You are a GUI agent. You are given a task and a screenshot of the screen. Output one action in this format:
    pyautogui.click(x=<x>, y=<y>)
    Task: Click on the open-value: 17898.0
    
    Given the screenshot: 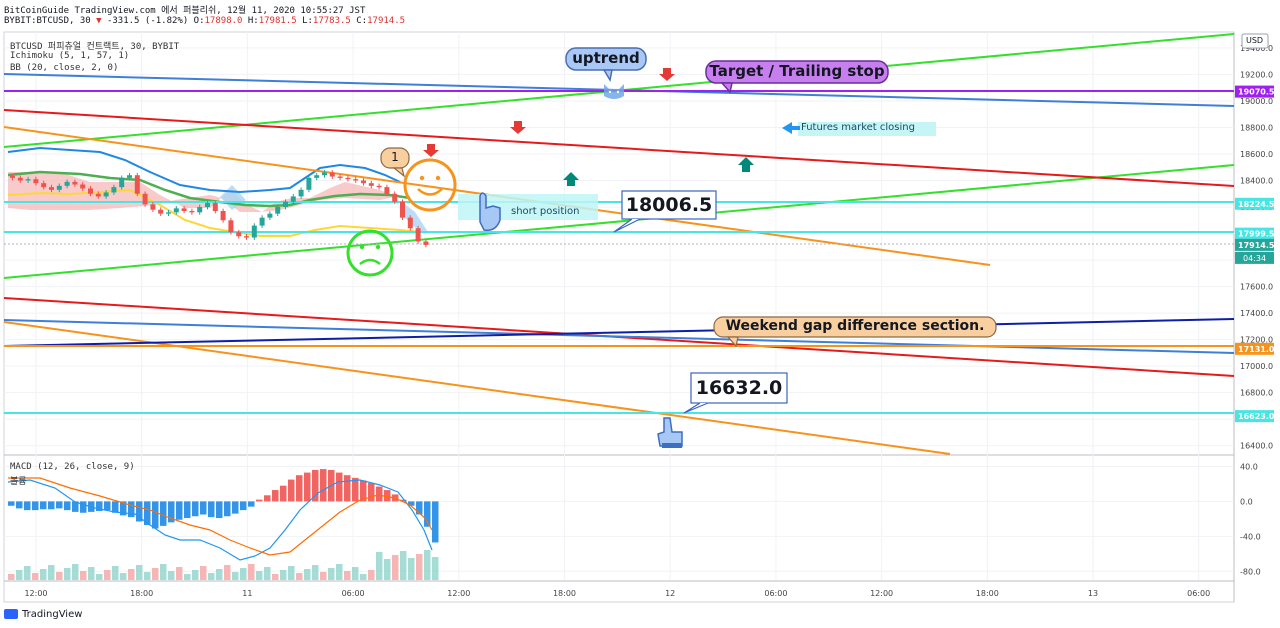 What is the action you would take?
    pyautogui.click(x=223, y=21)
    